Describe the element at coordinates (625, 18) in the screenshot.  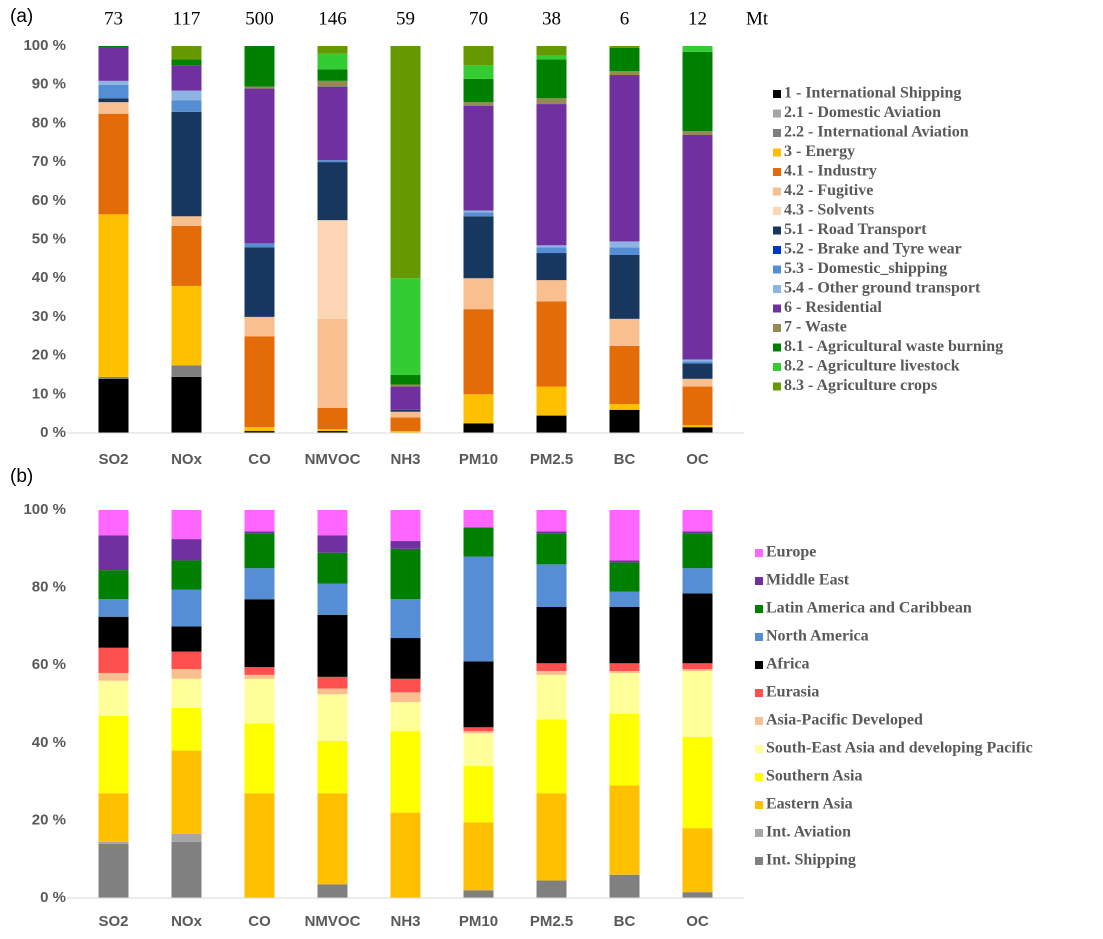
I see `total-label: 6` at that location.